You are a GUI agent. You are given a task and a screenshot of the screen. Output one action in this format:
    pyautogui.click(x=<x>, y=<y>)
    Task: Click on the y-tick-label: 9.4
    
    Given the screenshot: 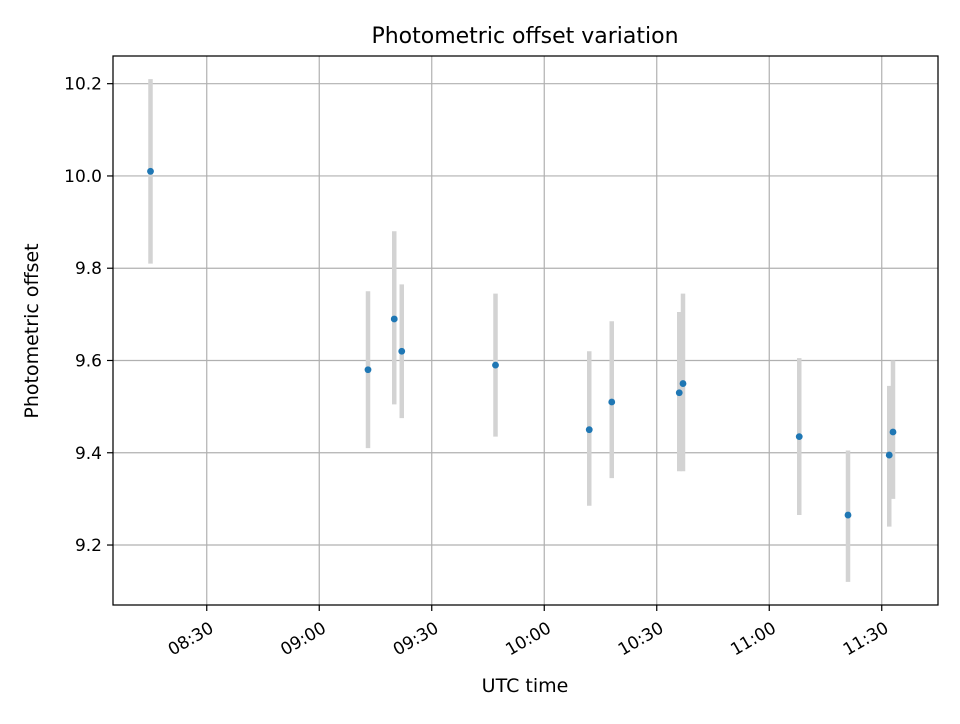 What is the action you would take?
    pyautogui.click(x=88, y=454)
    